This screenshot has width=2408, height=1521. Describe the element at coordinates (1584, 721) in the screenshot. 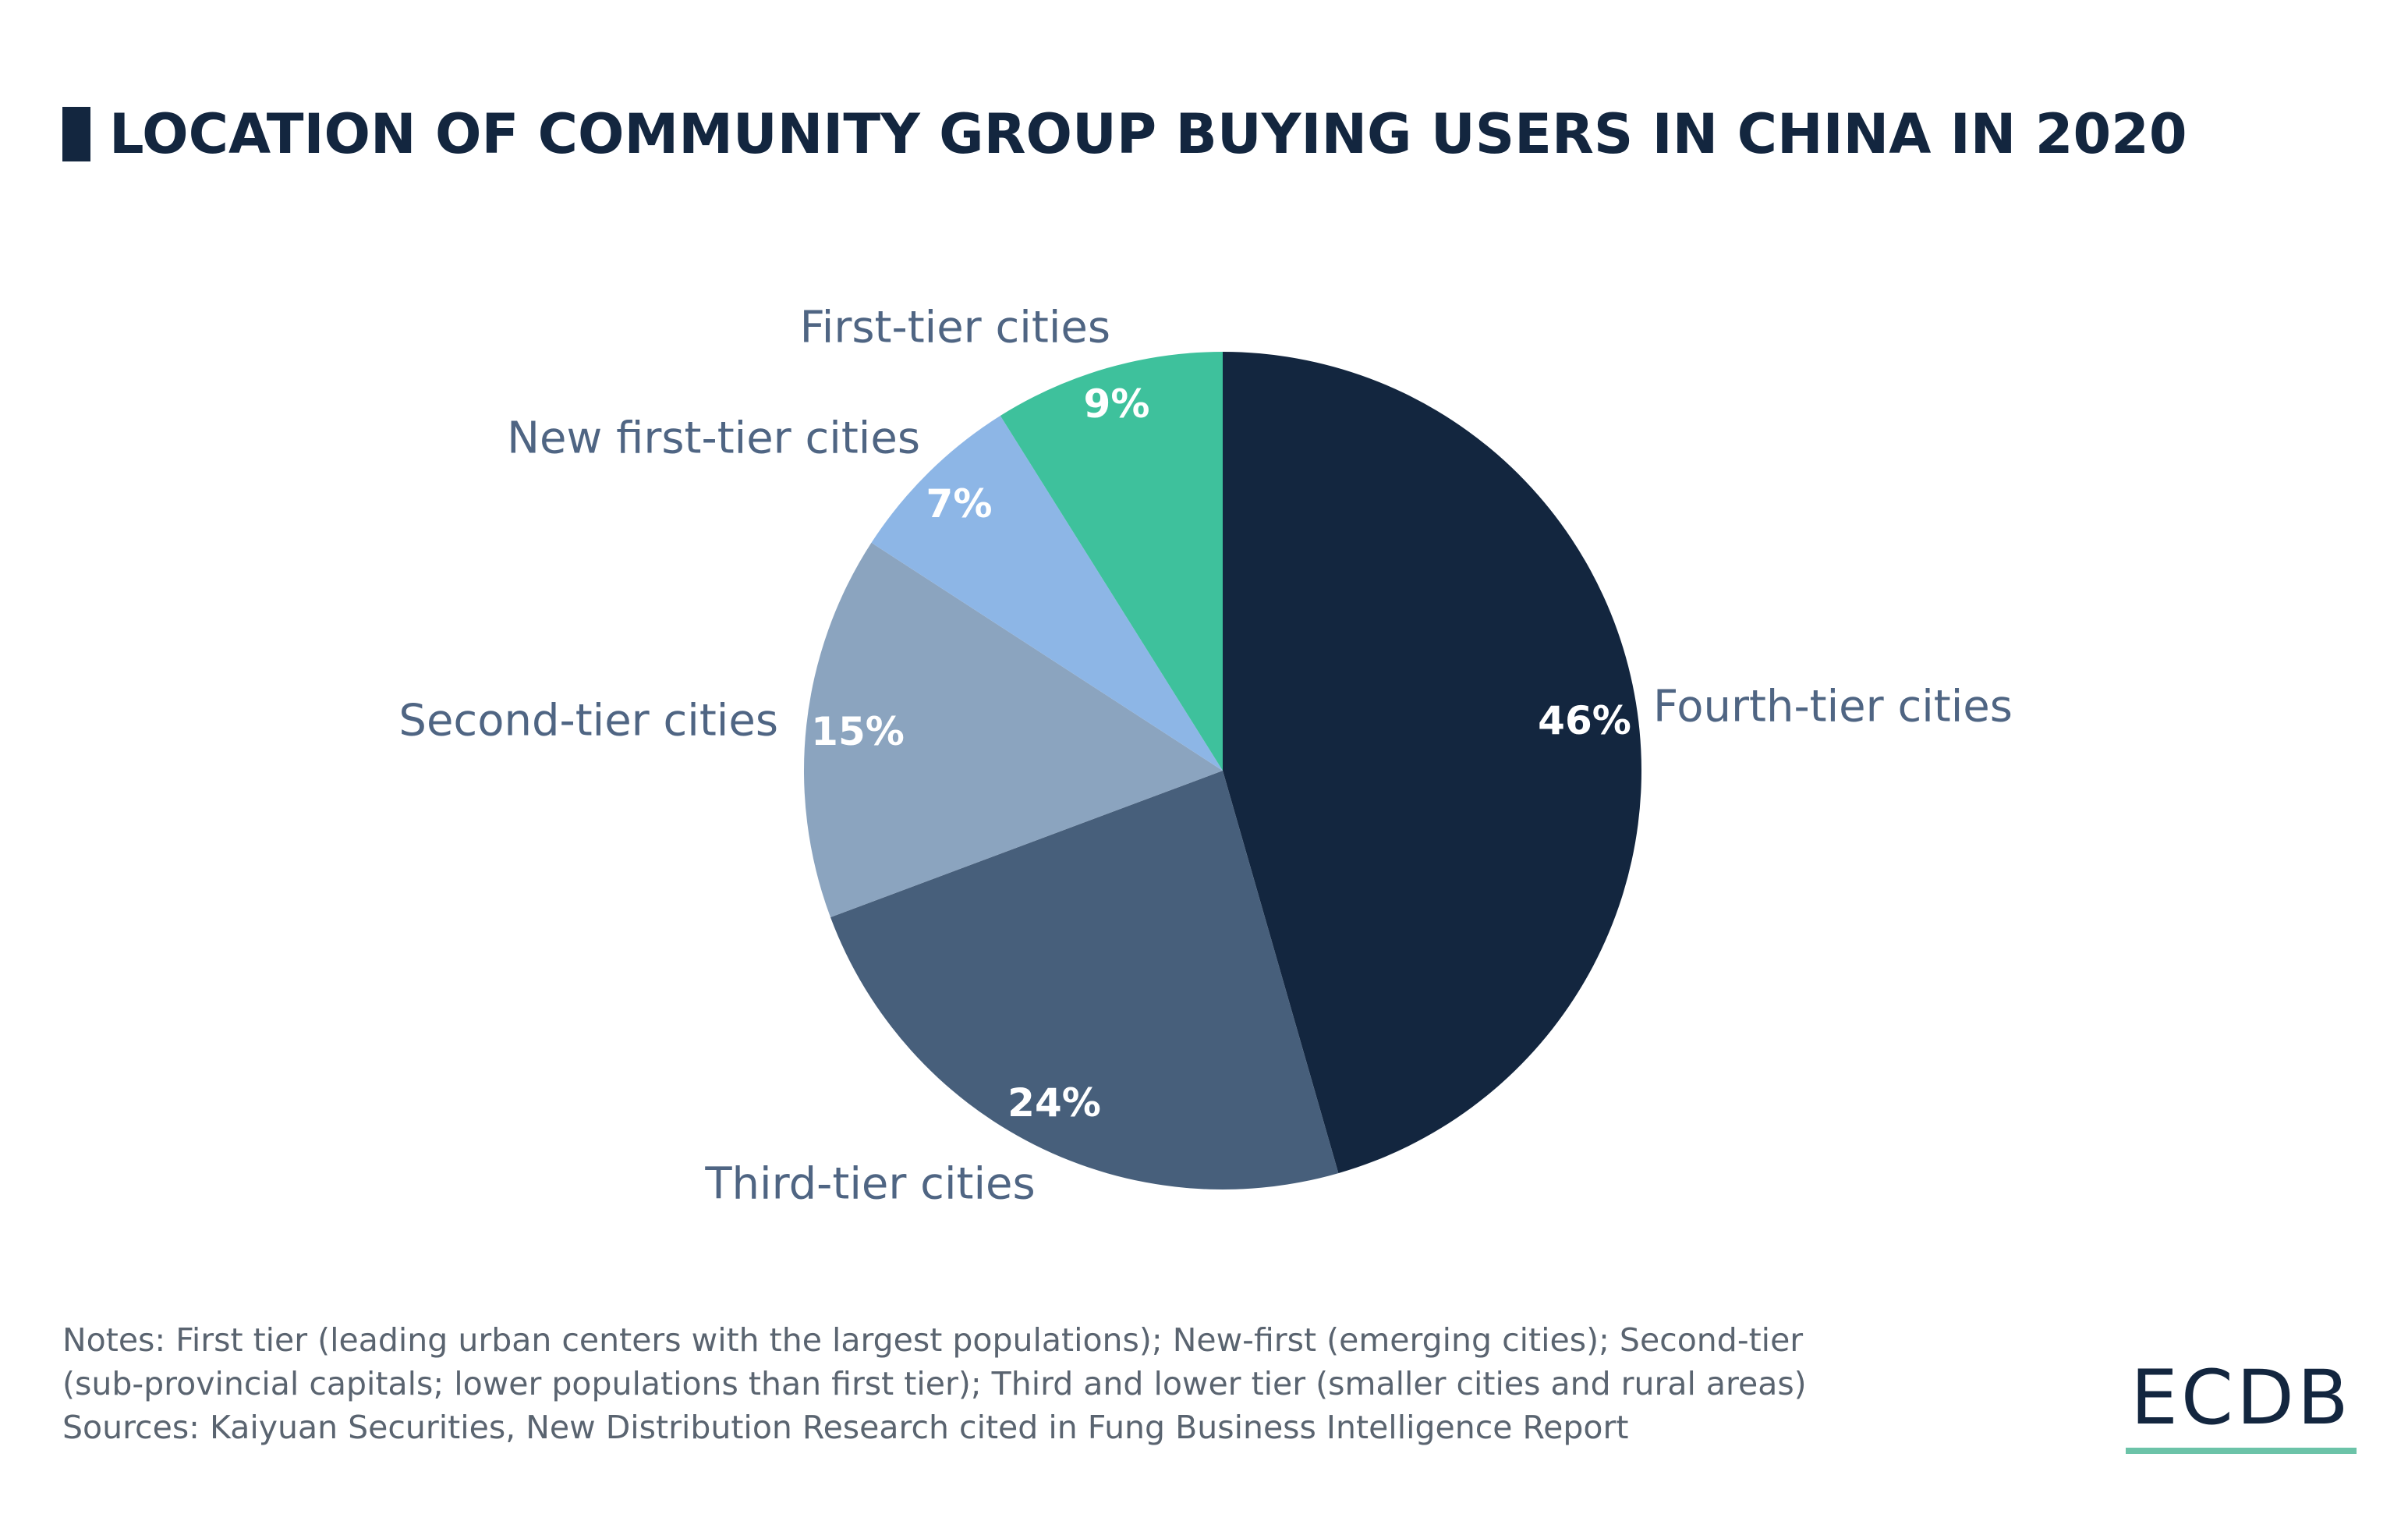

I see `pie-value-label: 46%` at that location.